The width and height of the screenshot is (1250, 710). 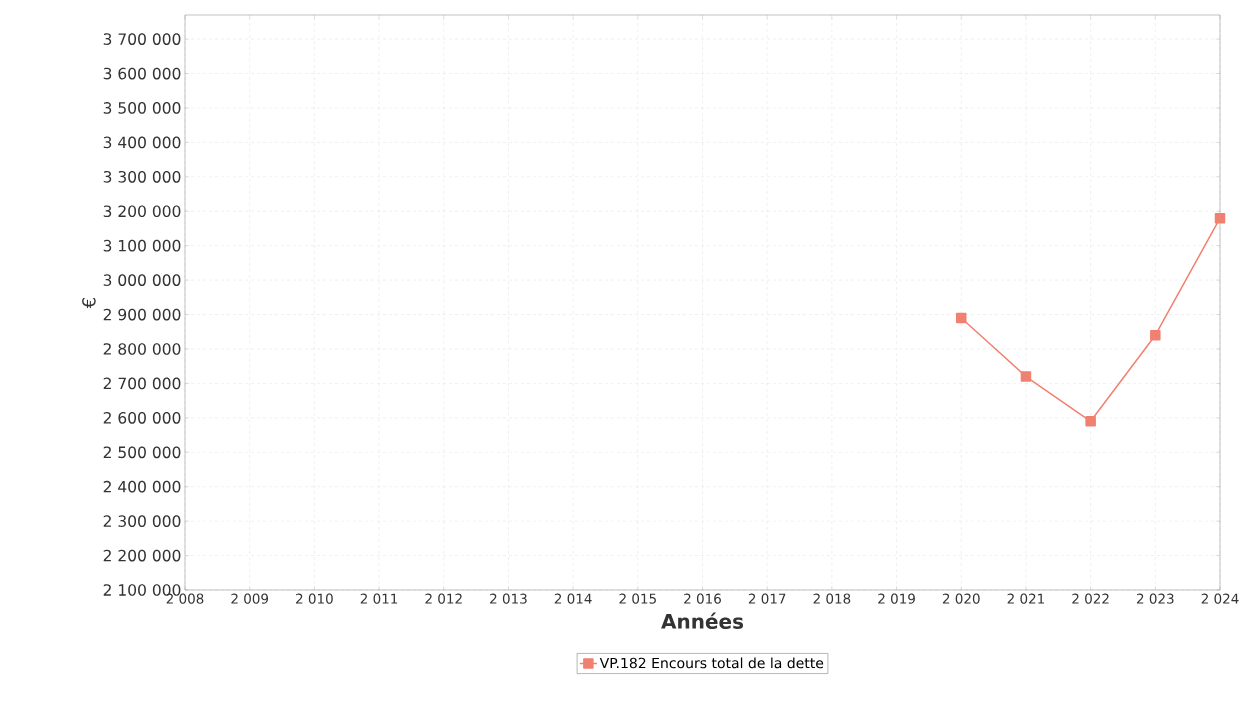 What do you see at coordinates (832, 598) in the screenshot?
I see `x-tick-label: 2 018` at bounding box center [832, 598].